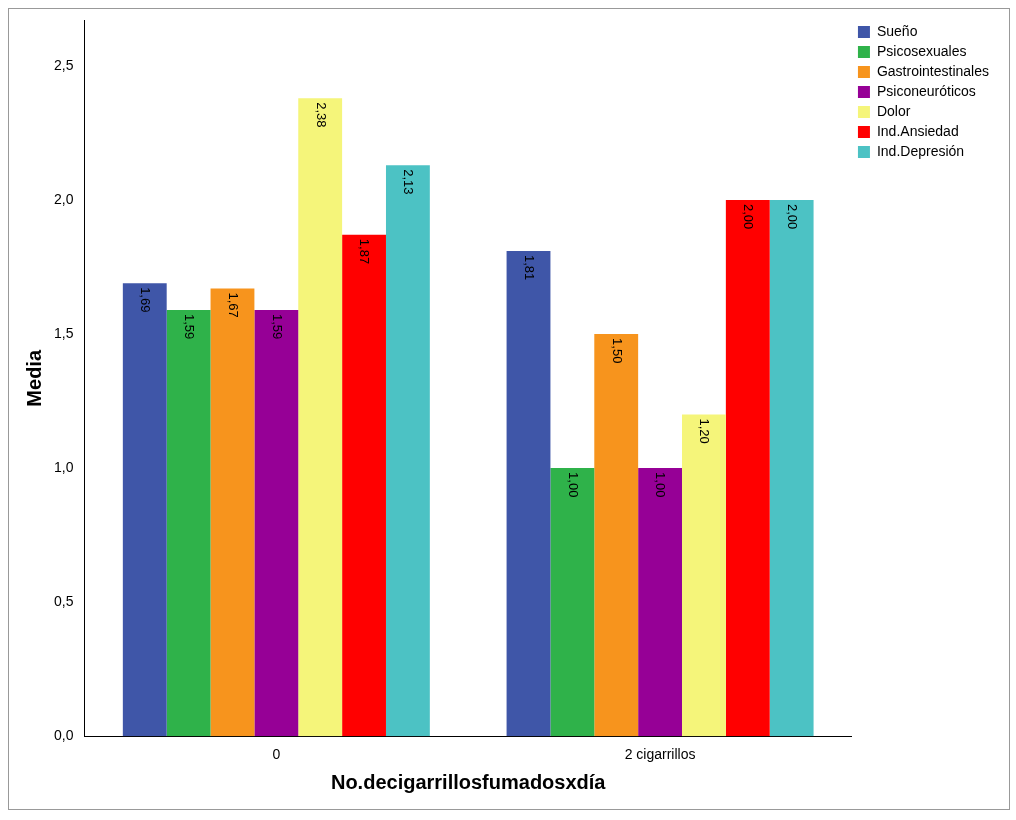  Describe the element at coordinates (933, 70) in the screenshot. I see `legend-label: Gastrointestinales` at that location.